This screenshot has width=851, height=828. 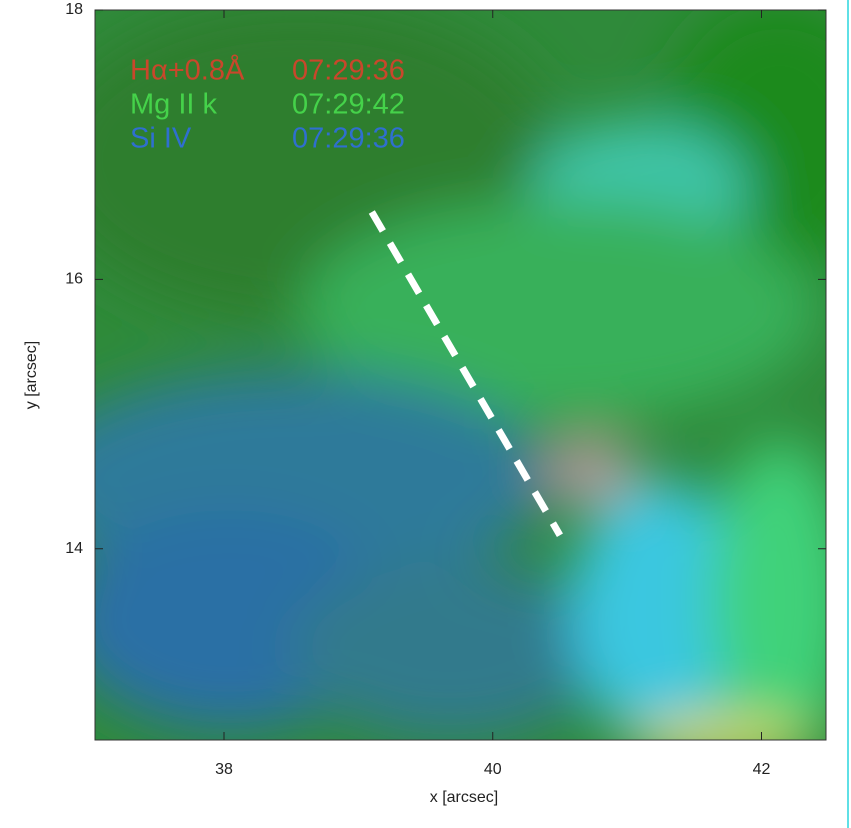 What do you see at coordinates (224, 769) in the screenshot?
I see `x-tick-label: 38` at bounding box center [224, 769].